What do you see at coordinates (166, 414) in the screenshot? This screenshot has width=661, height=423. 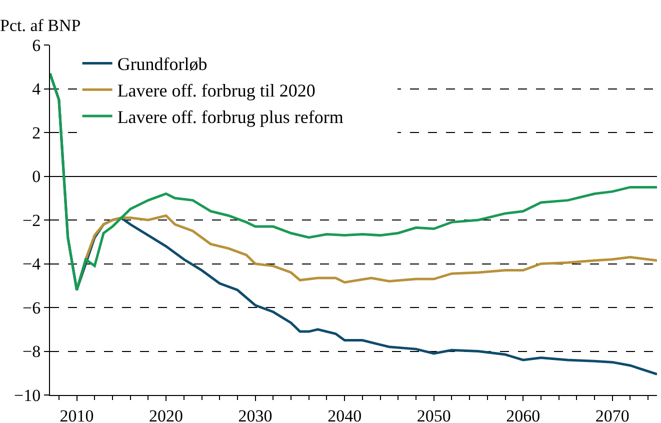 I see `x-tick-label: 2020` at bounding box center [166, 414].